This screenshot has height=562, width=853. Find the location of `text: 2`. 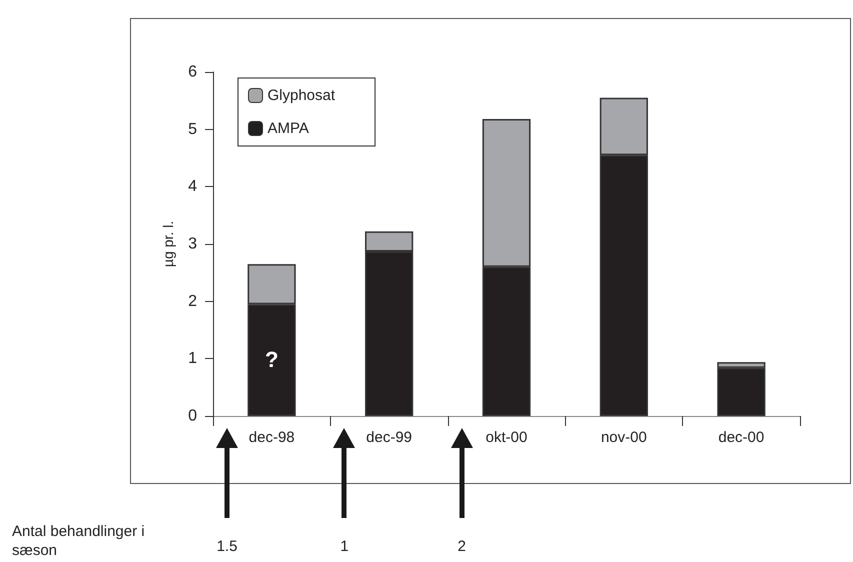

text: 2 is located at coordinates (462, 546).